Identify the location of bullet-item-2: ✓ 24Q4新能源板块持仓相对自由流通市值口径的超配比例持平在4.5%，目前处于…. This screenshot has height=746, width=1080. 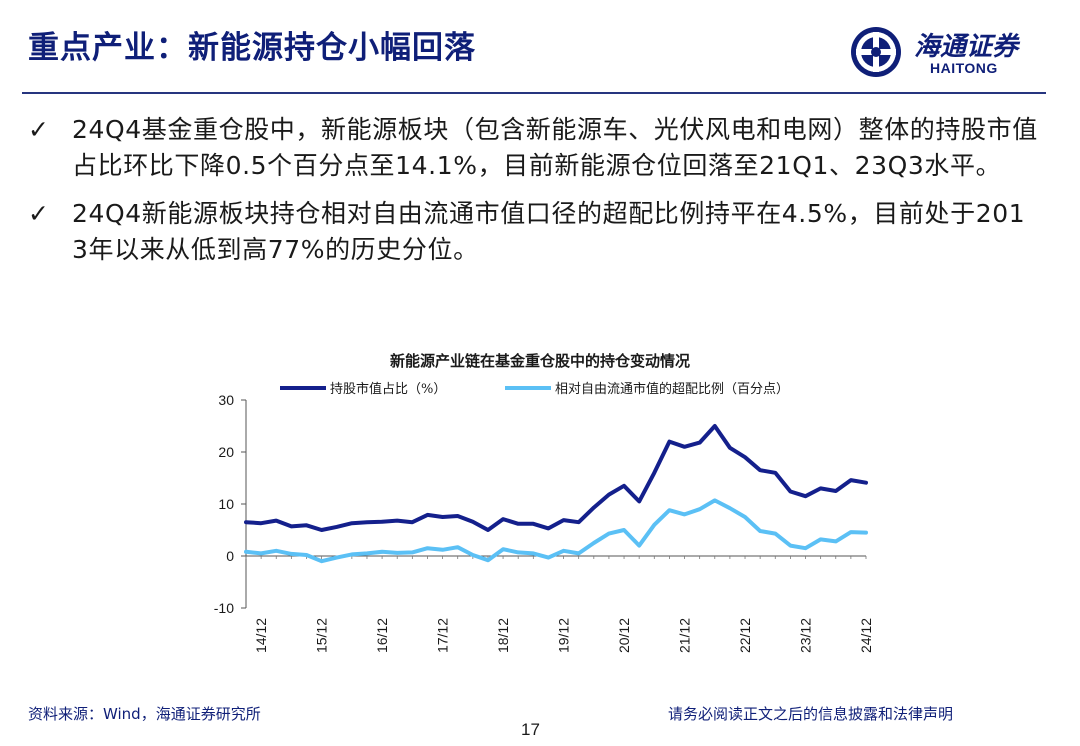
(533, 232).